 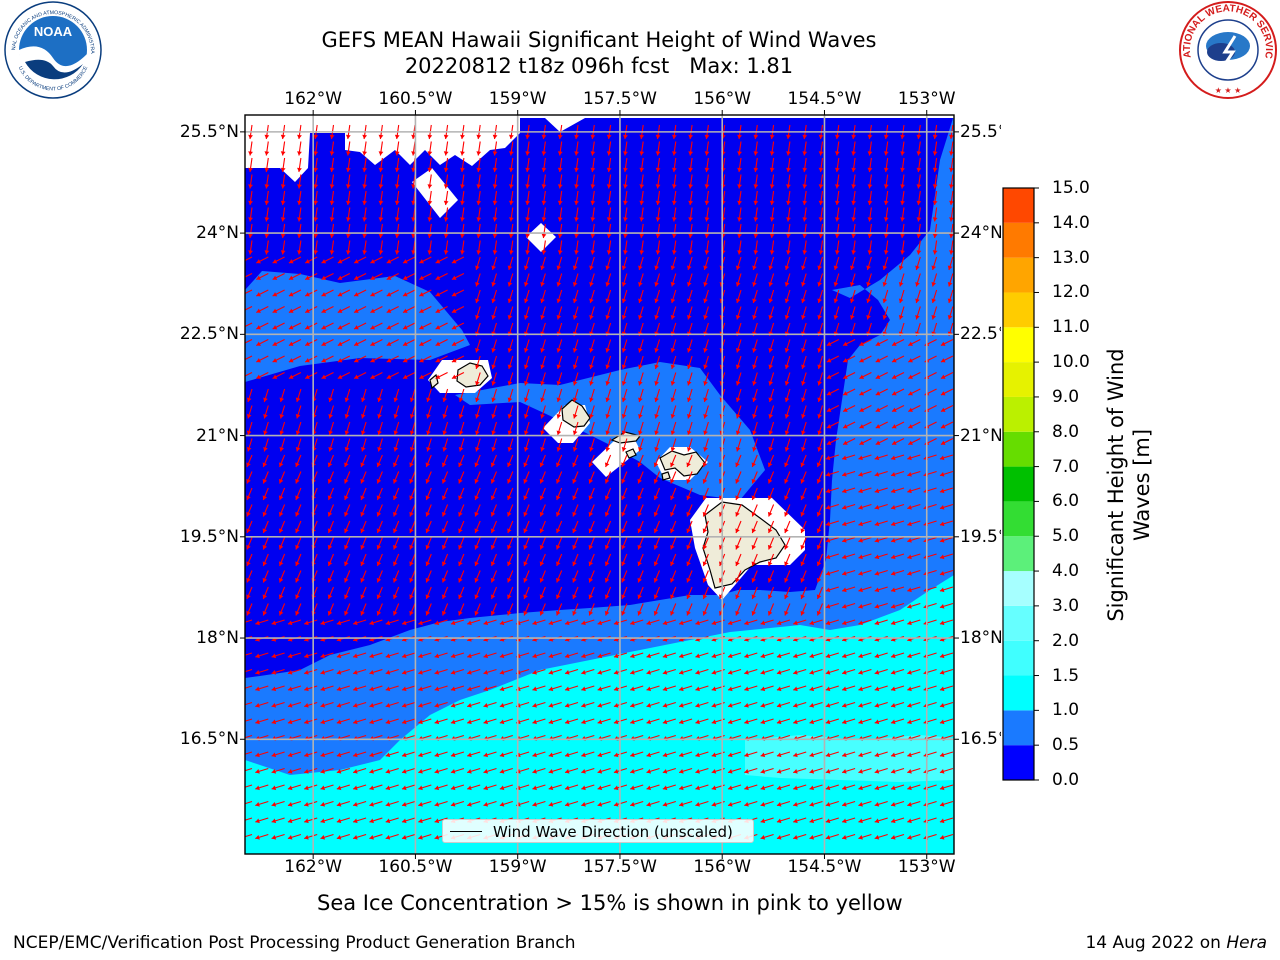 What do you see at coordinates (209, 739) in the screenshot?
I see `lat-label-left: 16.5°N` at bounding box center [209, 739].